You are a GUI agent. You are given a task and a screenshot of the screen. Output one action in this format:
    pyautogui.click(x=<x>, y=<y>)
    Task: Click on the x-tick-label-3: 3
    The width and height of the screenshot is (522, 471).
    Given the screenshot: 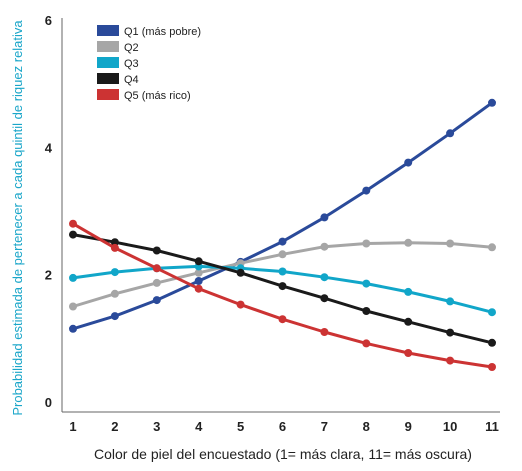 What is the action you would take?
    pyautogui.click(x=156, y=426)
    